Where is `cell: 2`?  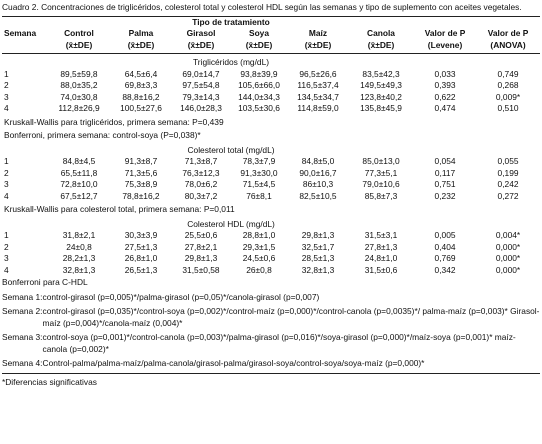
cell: 2 is located at coordinates (6, 85).